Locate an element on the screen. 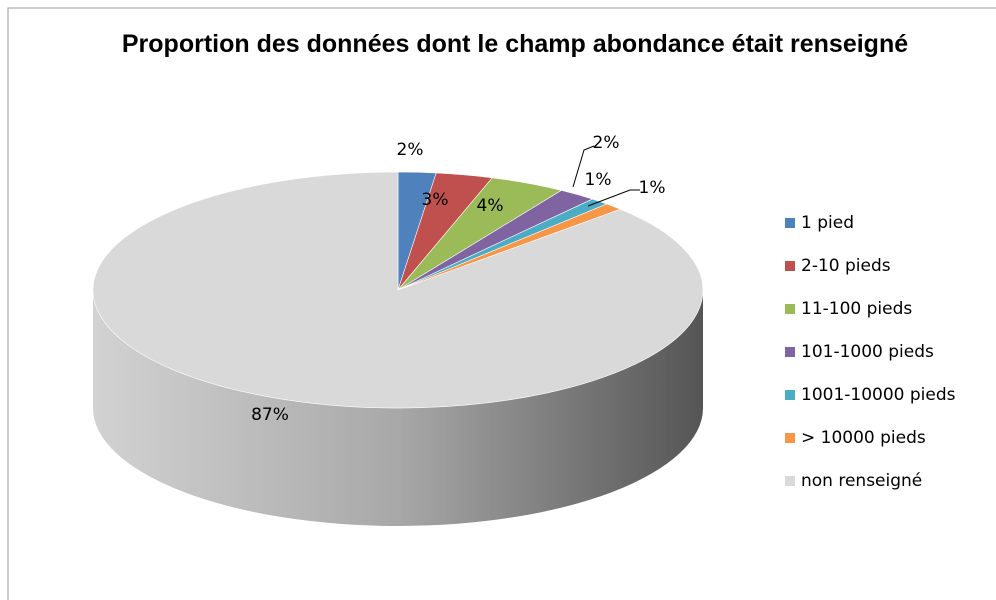 Image resolution: width=996 pixels, height=600 pixels. legend-label: 1001-10000 pieds is located at coordinates (878, 395).